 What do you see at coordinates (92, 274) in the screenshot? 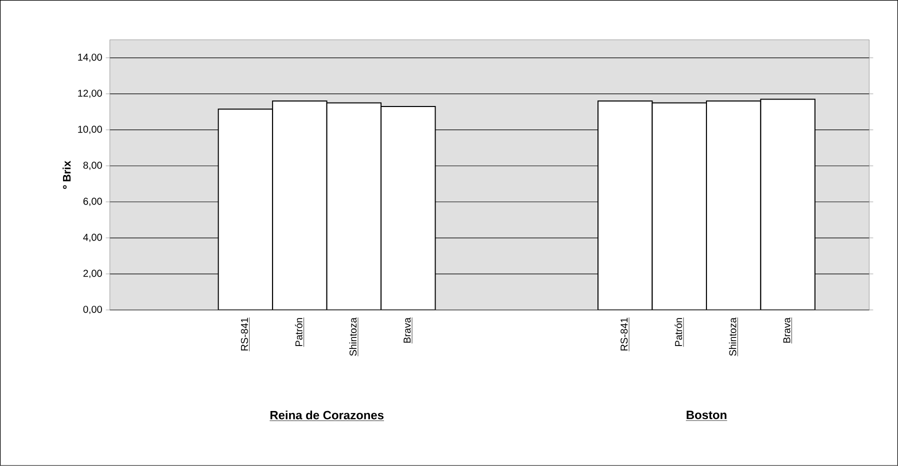
I see `y-tick-label: 2,00` at bounding box center [92, 274].